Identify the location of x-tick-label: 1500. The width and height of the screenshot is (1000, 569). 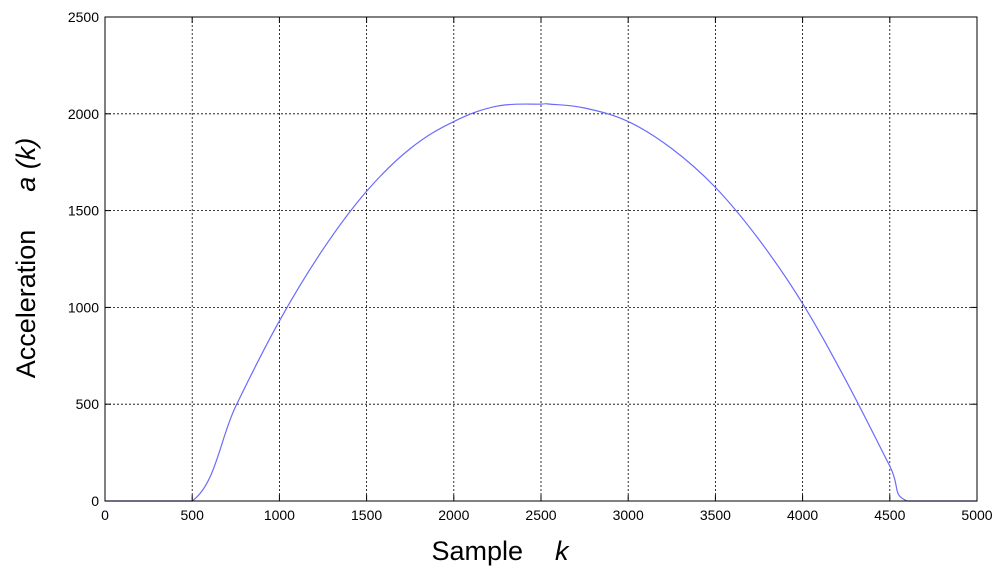
(366, 515).